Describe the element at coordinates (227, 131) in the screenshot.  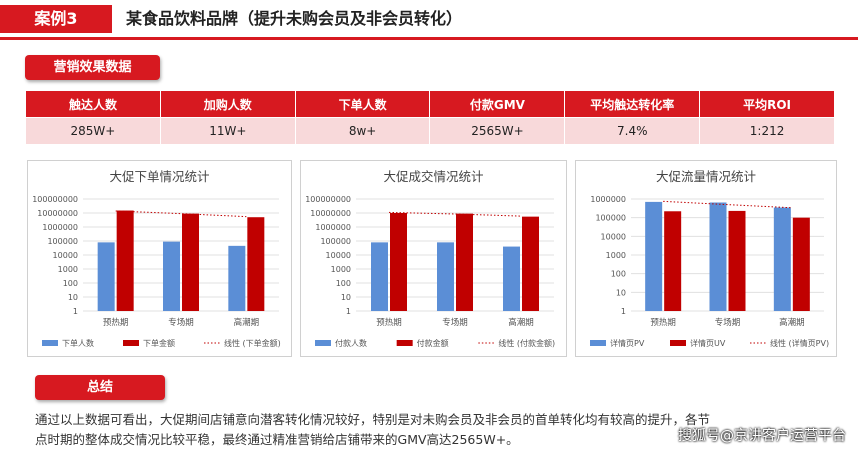
I see `table-cell: 11W+` at that location.